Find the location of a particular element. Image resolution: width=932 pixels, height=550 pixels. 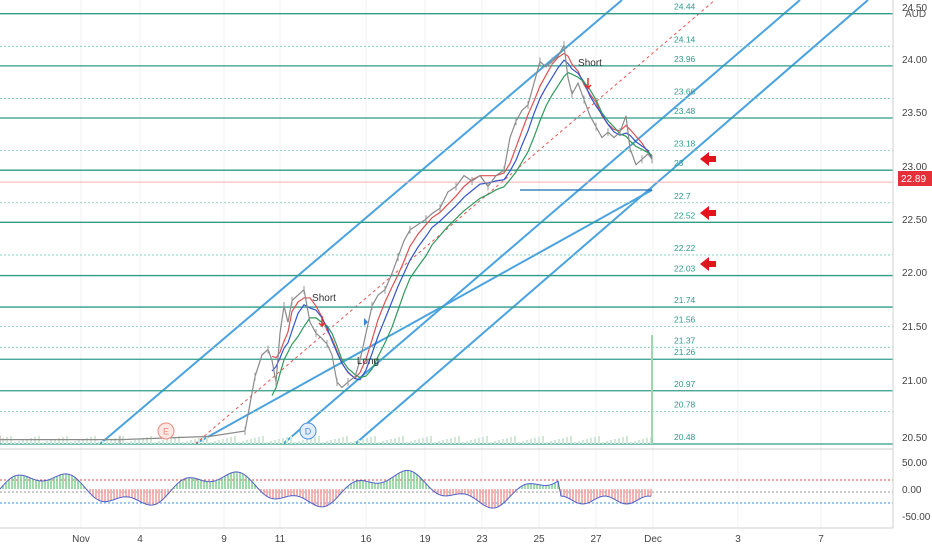

time-tick-label: 27 is located at coordinates (596, 539).